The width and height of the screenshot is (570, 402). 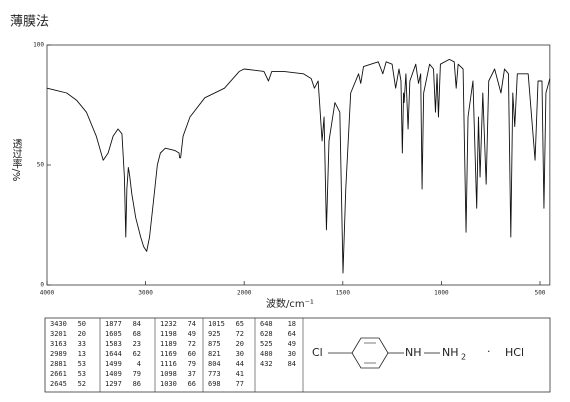 What do you see at coordinates (413, 352) in the screenshot?
I see `chem-nh: NH` at bounding box center [413, 352].